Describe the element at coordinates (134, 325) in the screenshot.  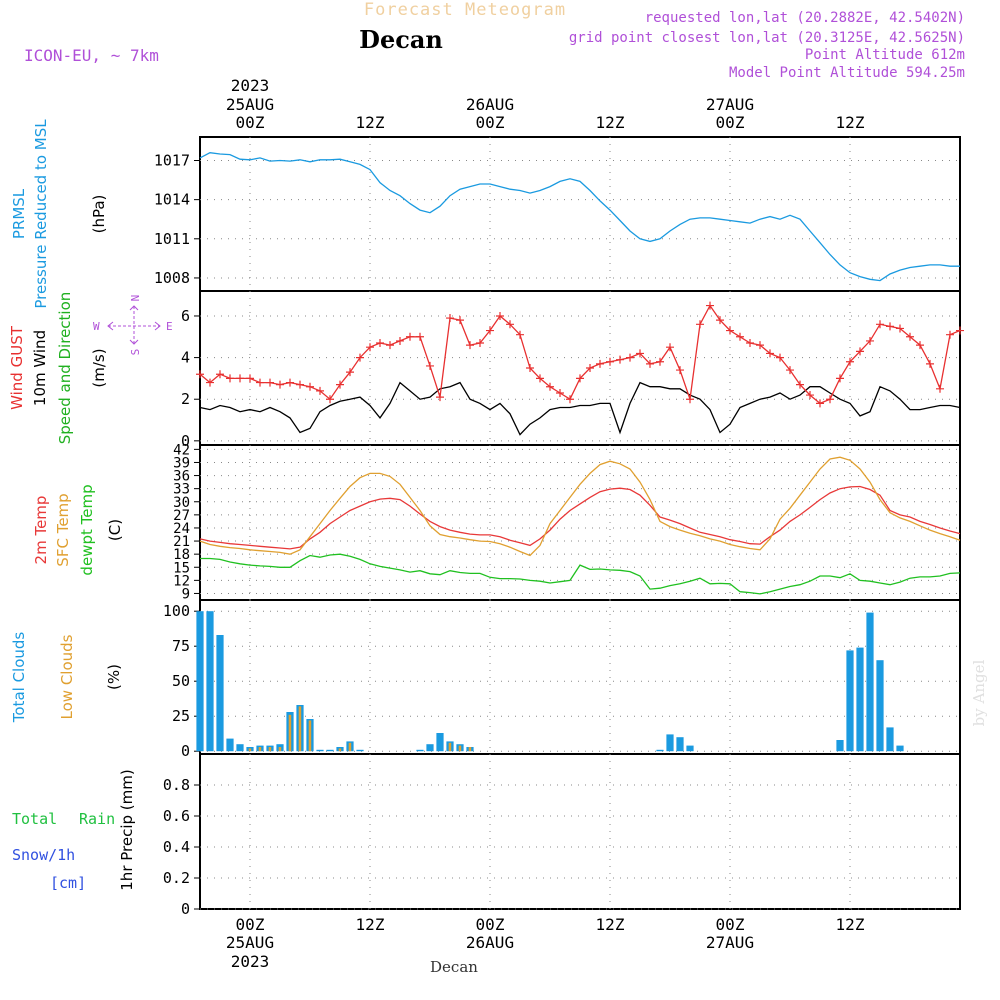
I see `compass-arrowheads` at that location.